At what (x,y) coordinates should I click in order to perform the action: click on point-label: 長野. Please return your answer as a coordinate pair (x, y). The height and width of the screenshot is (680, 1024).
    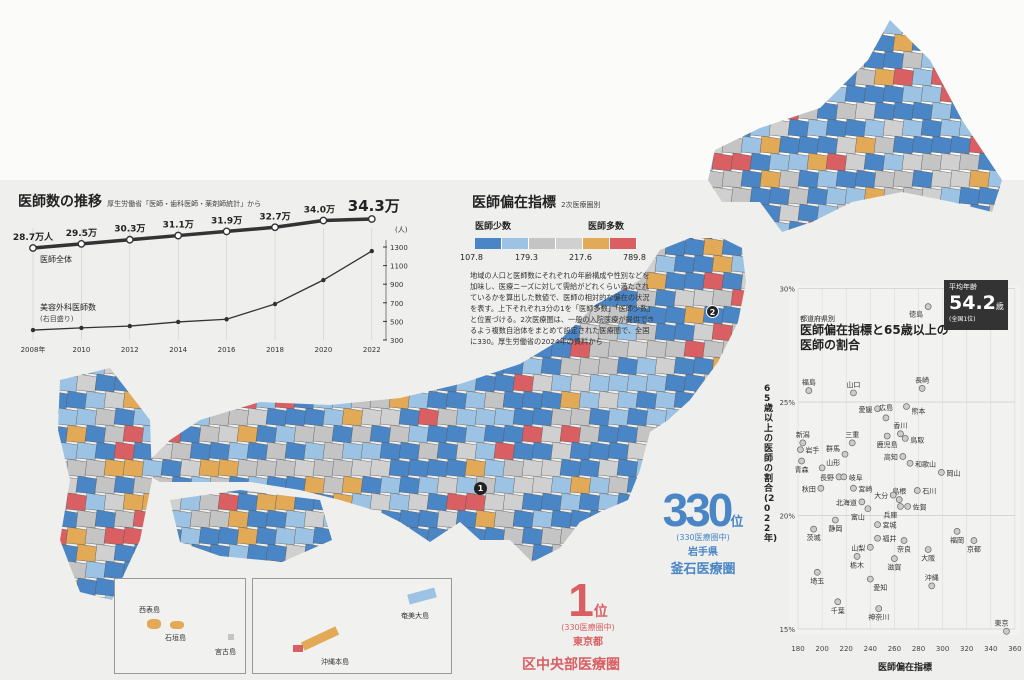
    Looking at the image, I should click on (827, 478).